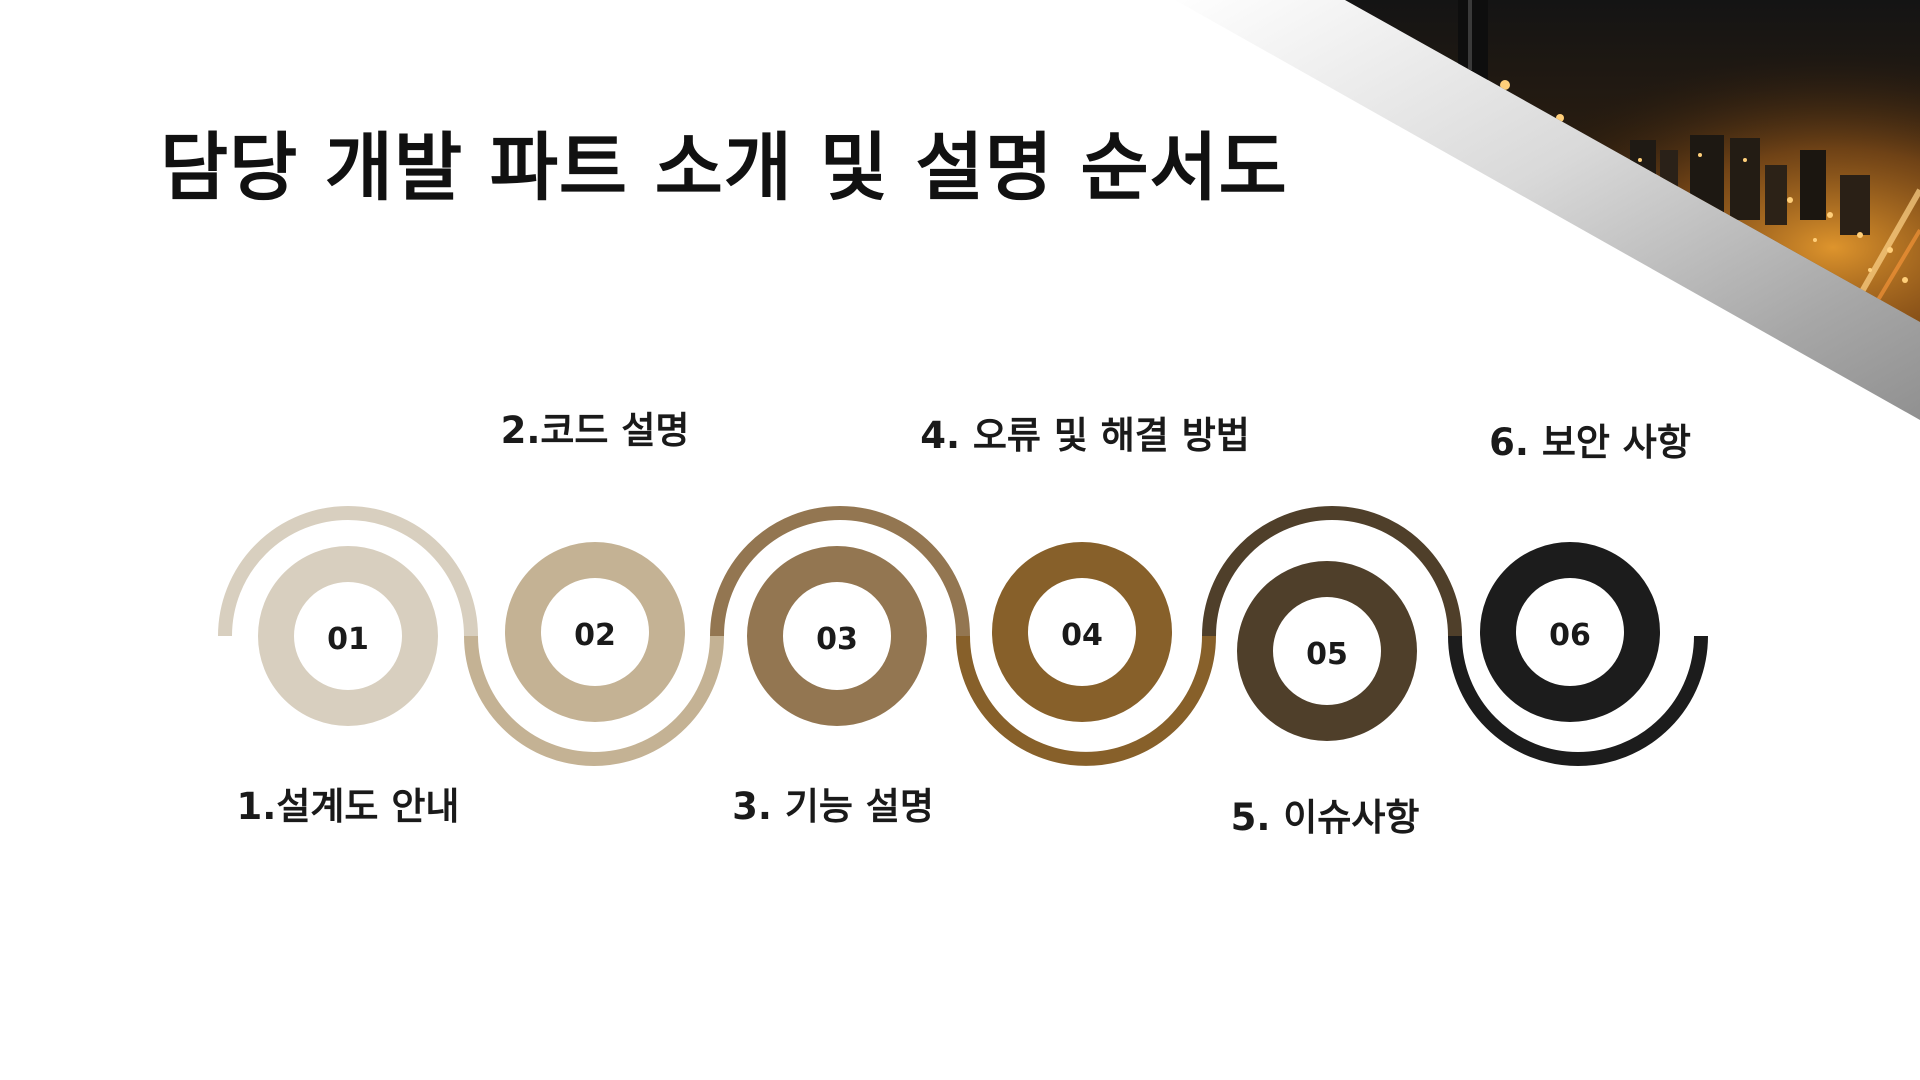  I want to click on step-04-label: 4. 오류 및 해결 방법, so click(1085, 435).